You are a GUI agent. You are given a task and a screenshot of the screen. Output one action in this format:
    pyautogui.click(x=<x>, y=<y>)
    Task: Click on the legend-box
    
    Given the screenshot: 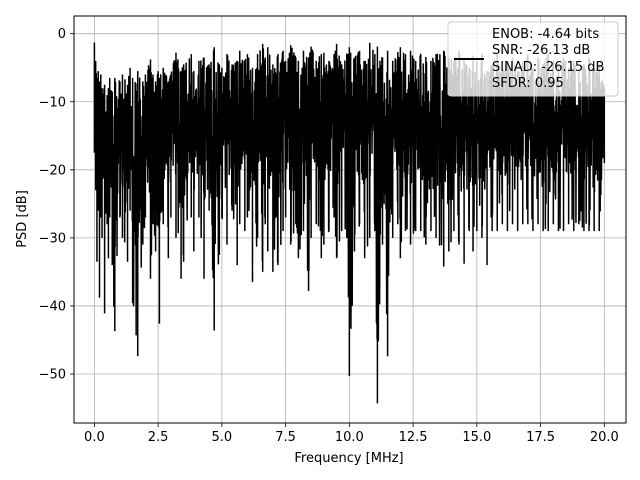 What is the action you would take?
    pyautogui.click(x=533, y=59)
    